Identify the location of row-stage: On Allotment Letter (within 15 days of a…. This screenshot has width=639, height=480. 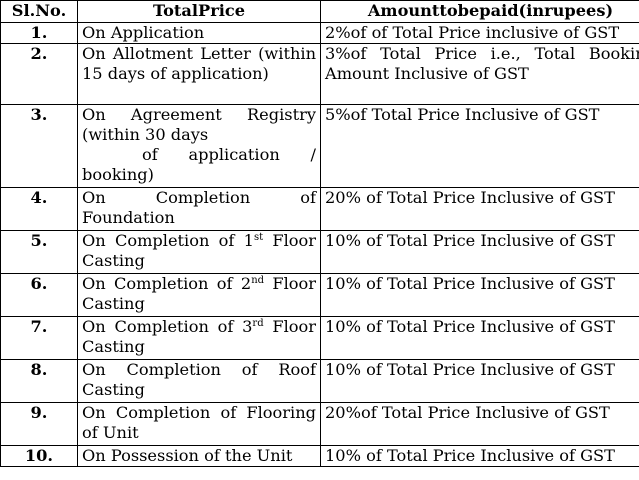
(199, 74).